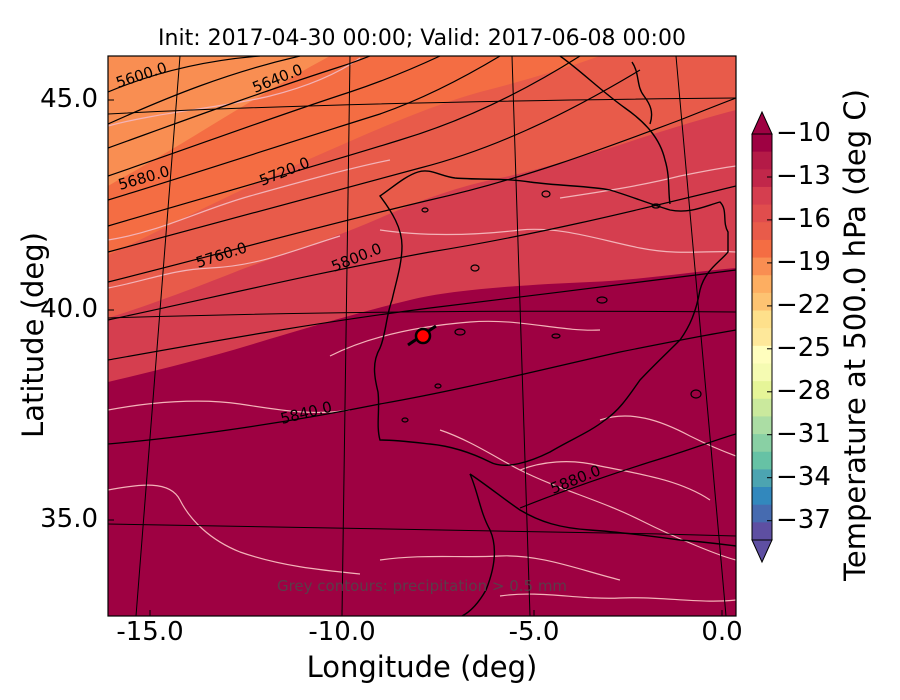  What do you see at coordinates (69, 309) in the screenshot?
I see `y-tick-label: 40.0` at bounding box center [69, 309].